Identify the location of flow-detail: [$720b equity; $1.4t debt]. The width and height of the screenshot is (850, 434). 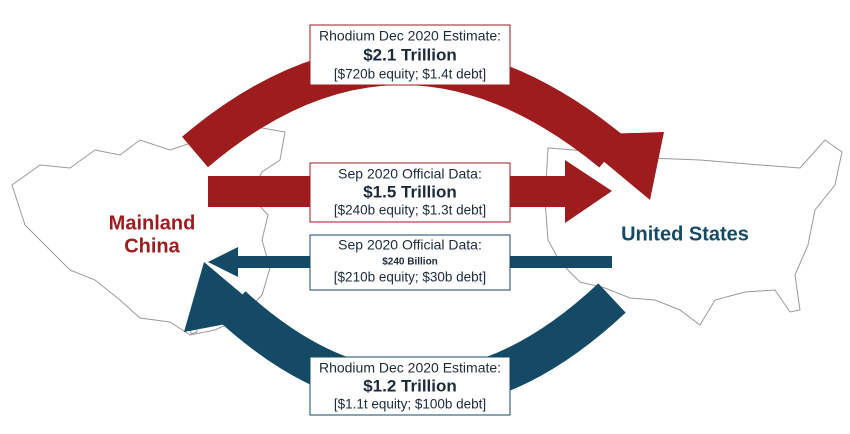
(410, 74).